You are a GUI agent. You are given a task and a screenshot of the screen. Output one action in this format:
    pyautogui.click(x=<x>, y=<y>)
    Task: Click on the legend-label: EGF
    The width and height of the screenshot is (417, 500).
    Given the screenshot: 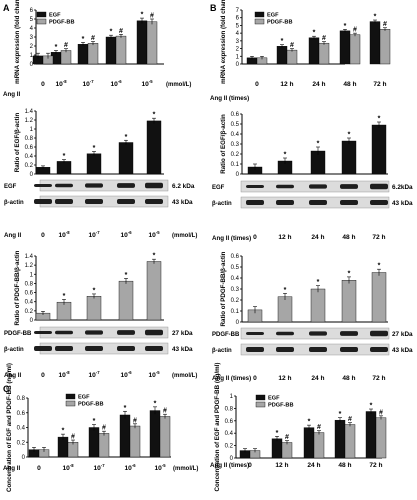 What is the action you would take?
    pyautogui.click(x=55, y=16)
    